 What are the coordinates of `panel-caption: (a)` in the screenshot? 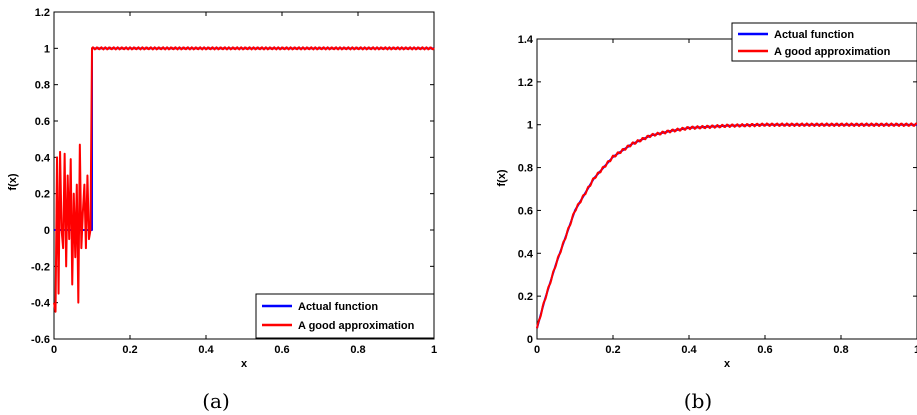 It's located at (216, 401).